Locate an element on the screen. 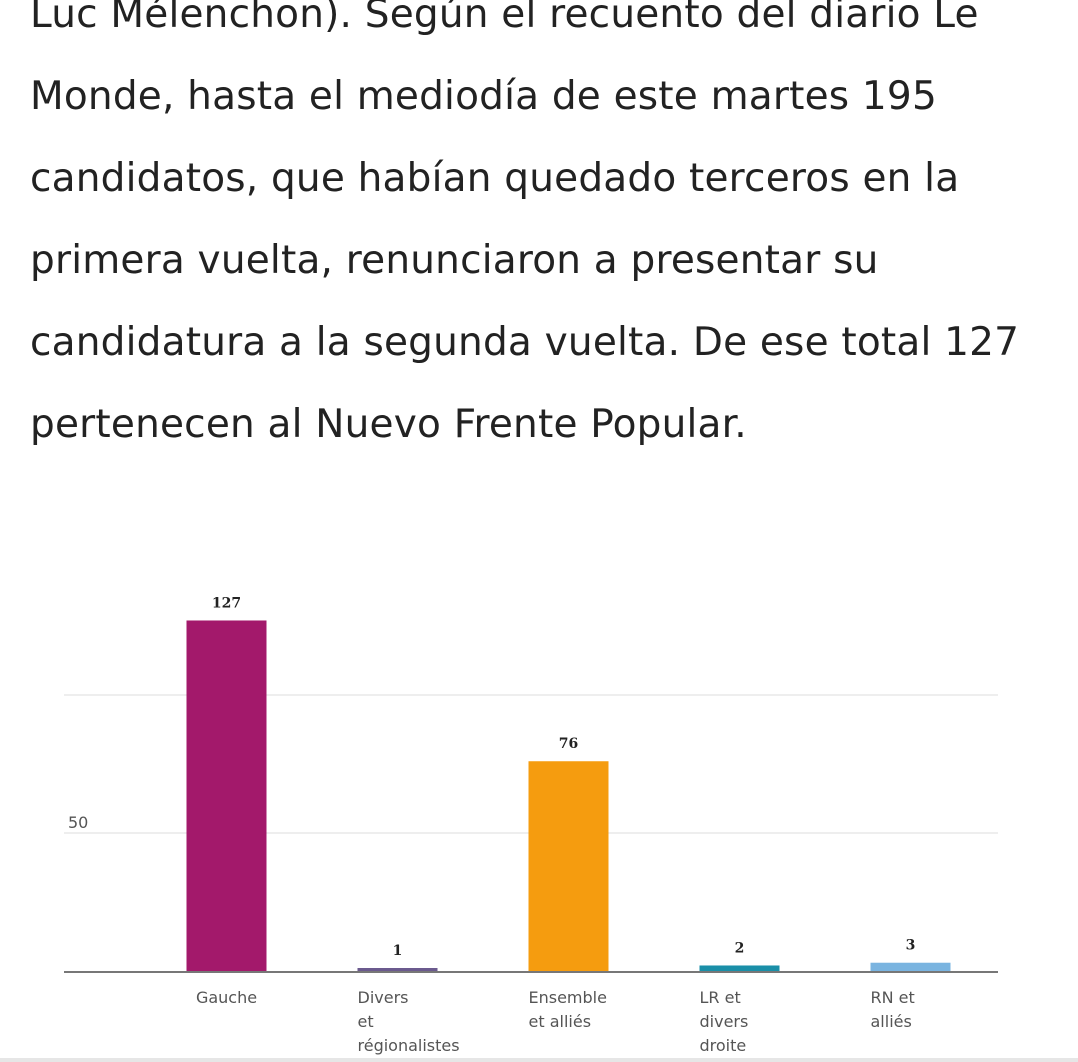 The height and width of the screenshot is (1062, 1078). category-label: LR et is located at coordinates (720, 997).